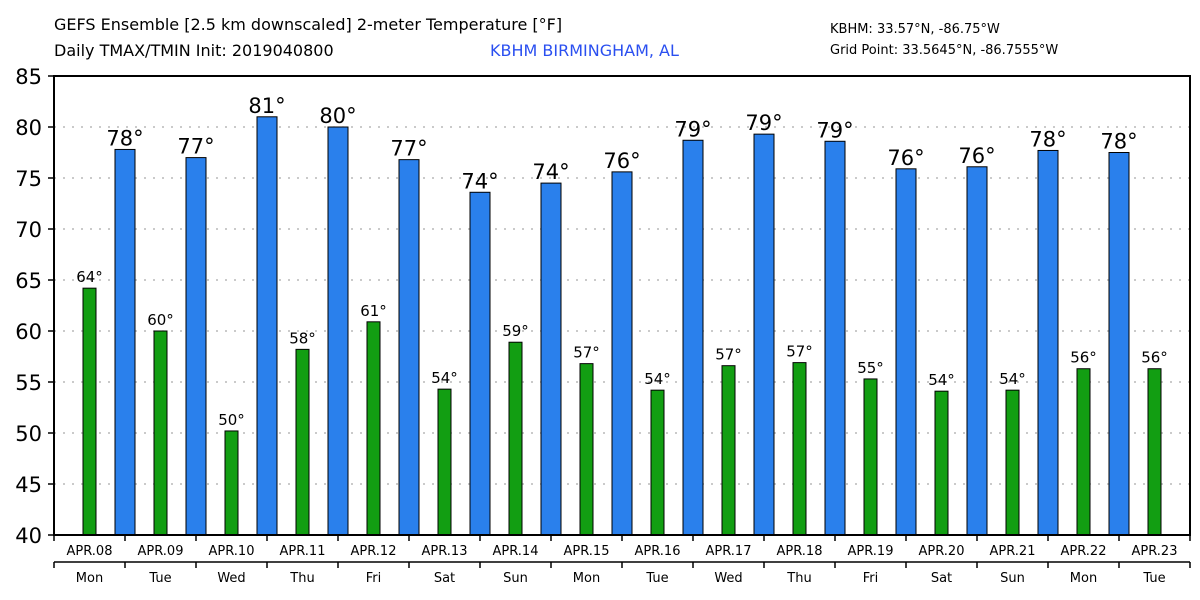  I want to click on y-tick-label: 70, so click(28, 230).